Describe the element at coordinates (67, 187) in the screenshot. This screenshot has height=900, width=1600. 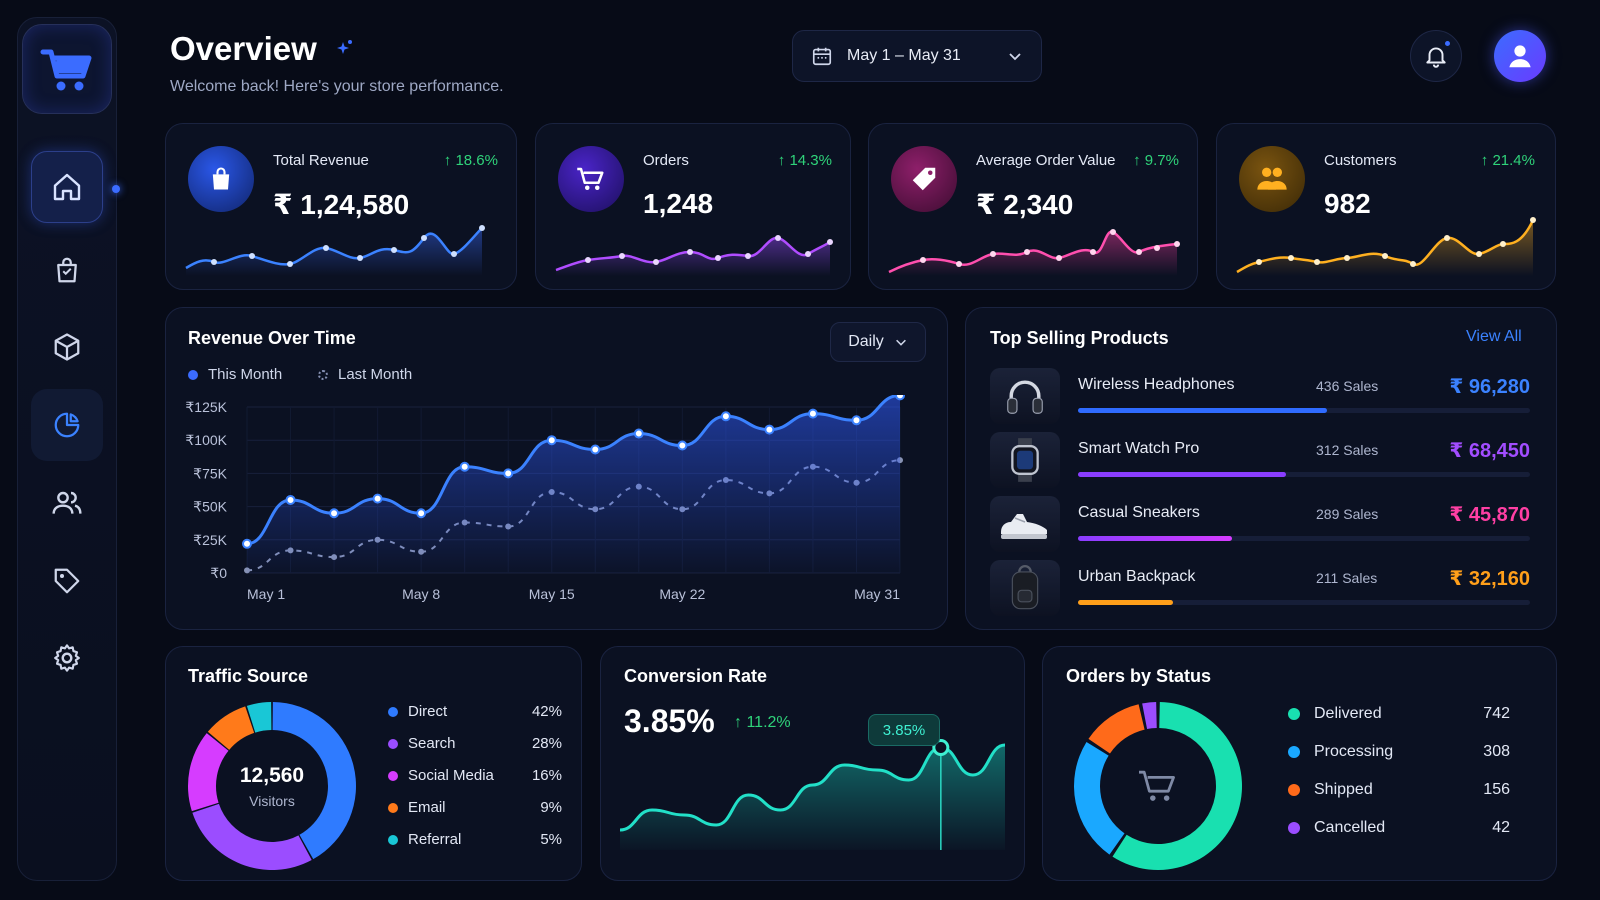
I see `sidebar-item-home` at that location.